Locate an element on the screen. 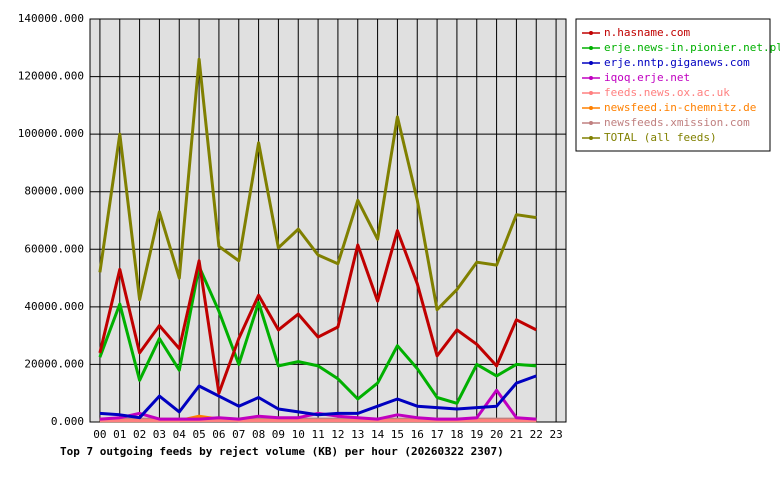  y-tick-label: 40000.000 is located at coordinates (54, 306).